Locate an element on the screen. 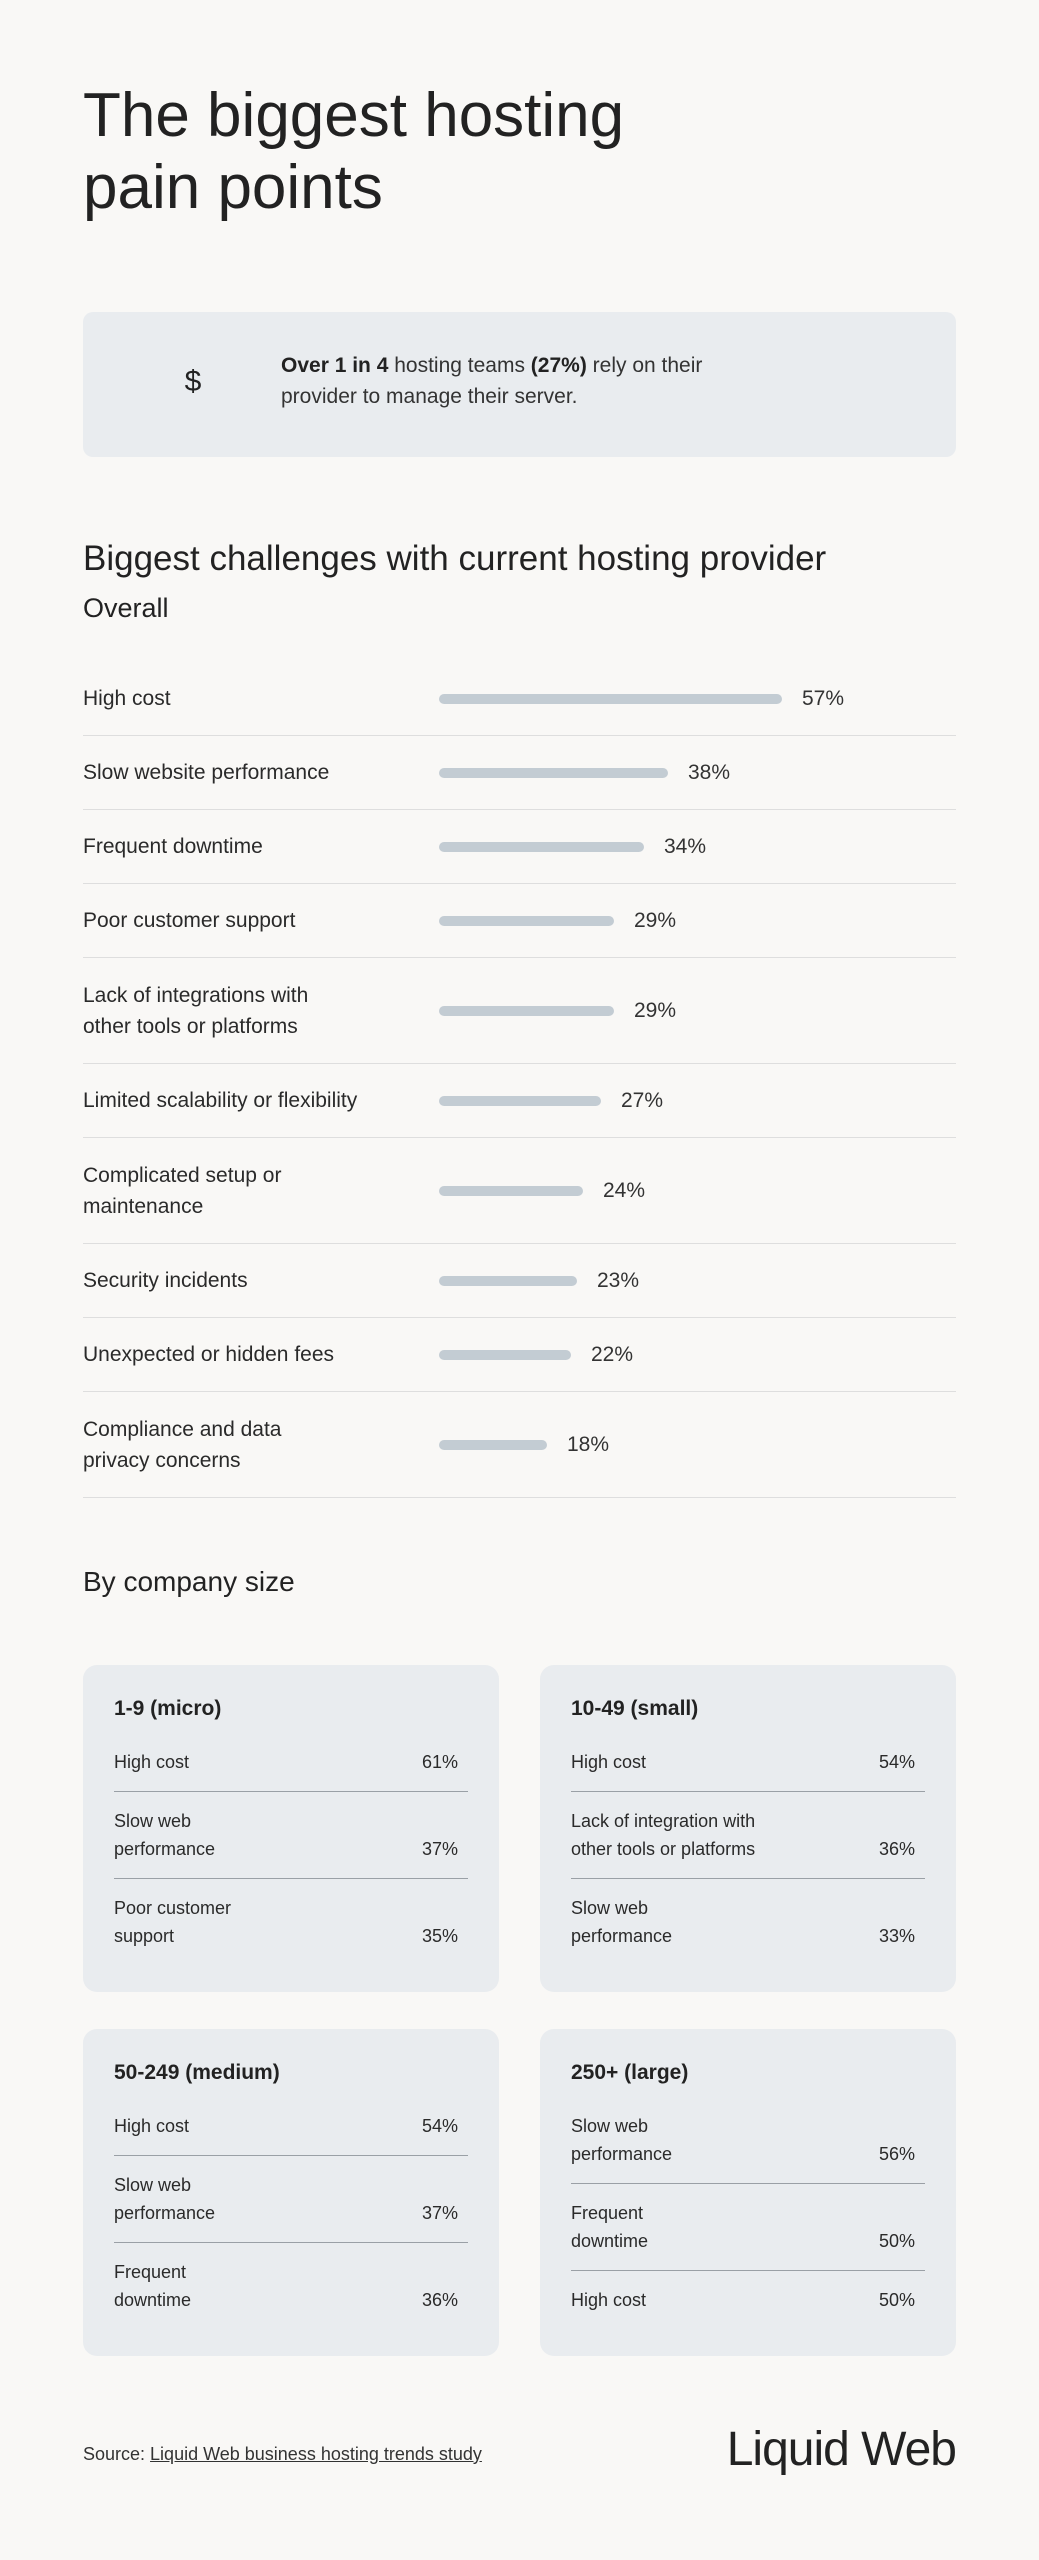 The height and width of the screenshot is (2560, 1039). chart-category-label-line: maintenance is located at coordinates (143, 1206).